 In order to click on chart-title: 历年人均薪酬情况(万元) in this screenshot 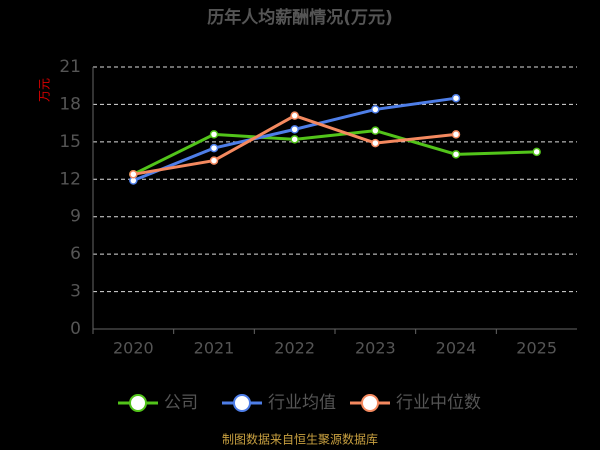, I will do `click(300, 17)`.